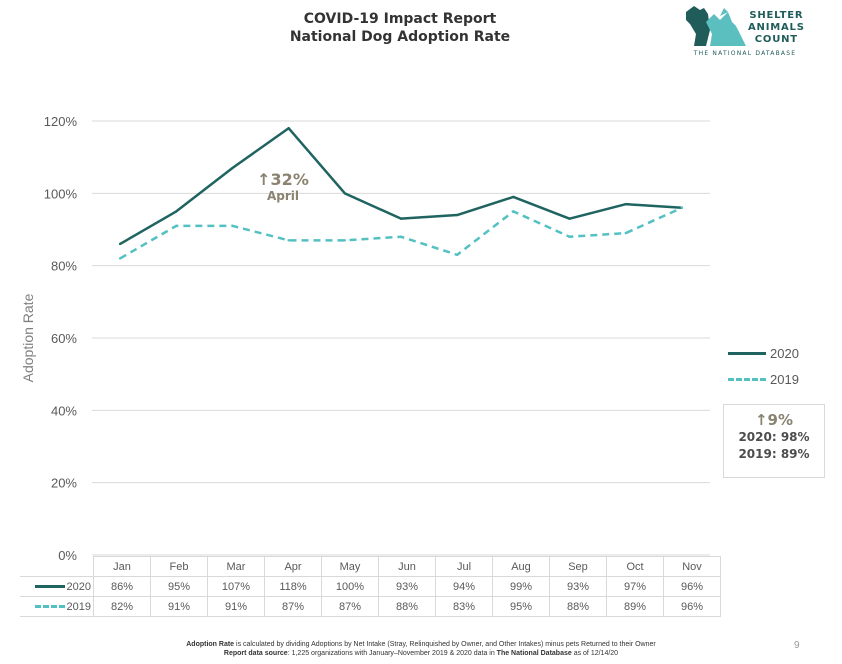 The height and width of the screenshot is (664, 842). Describe the element at coordinates (745, 53) in the screenshot. I see `logo-subtitle: THE NATIONAL DATABASE` at that location.